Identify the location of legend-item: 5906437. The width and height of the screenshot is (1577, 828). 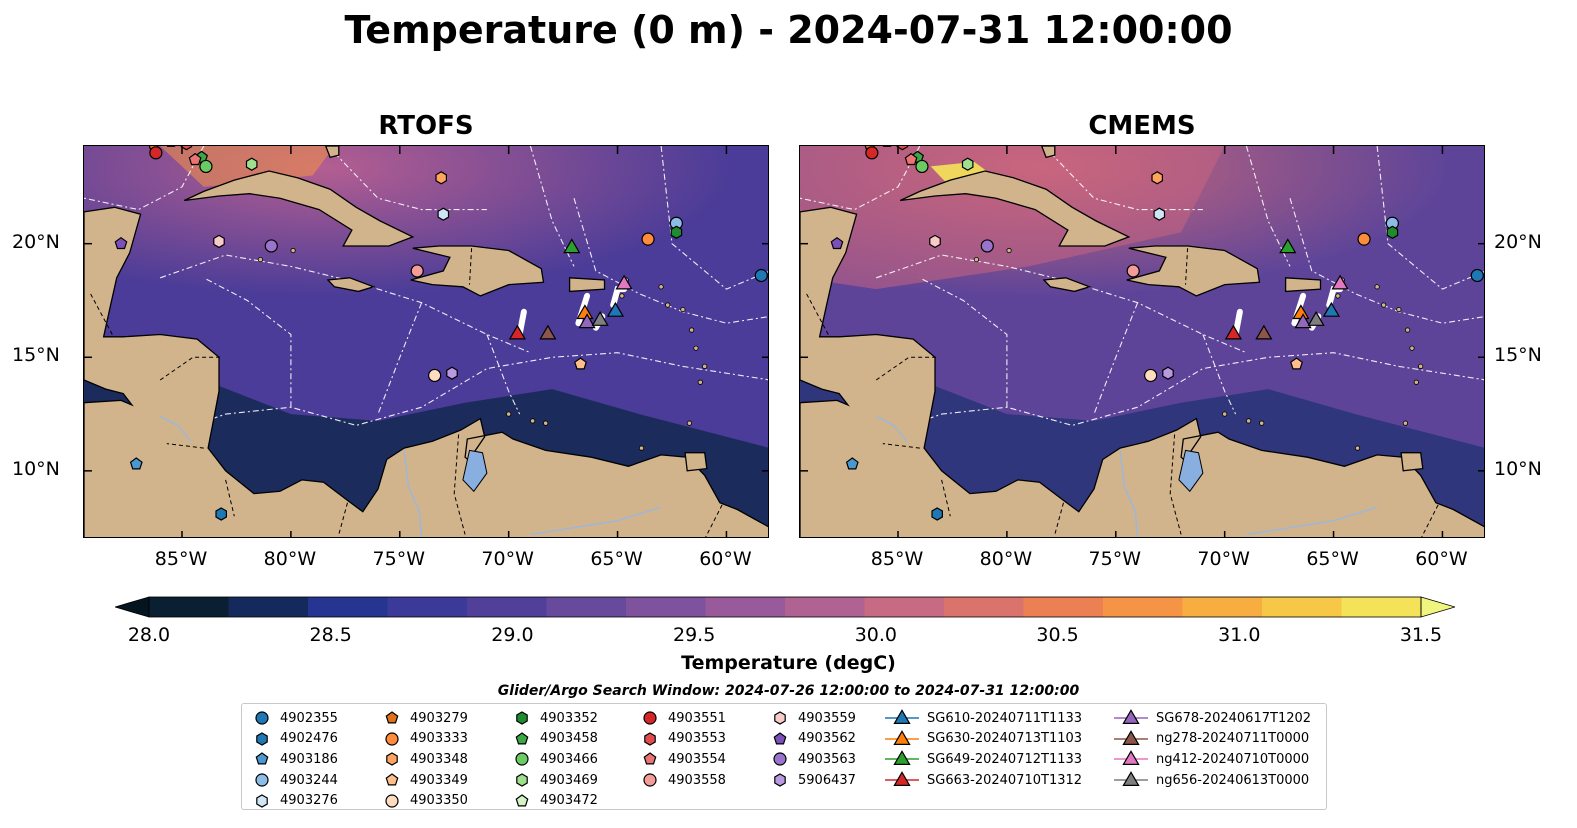
(813, 780).